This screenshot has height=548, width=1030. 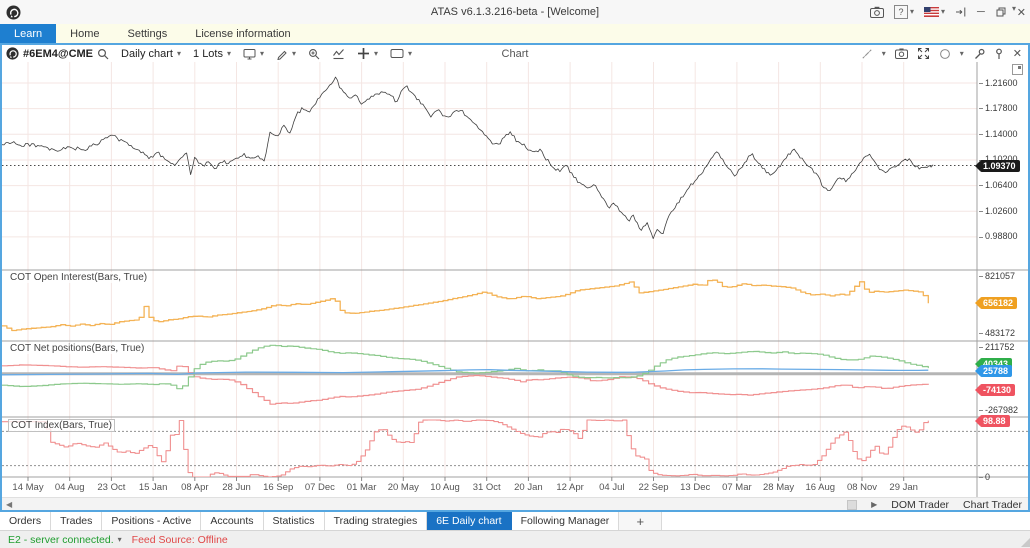 What do you see at coordinates (147, 53) in the screenshot?
I see `period-selector: Daily chart` at bounding box center [147, 53].